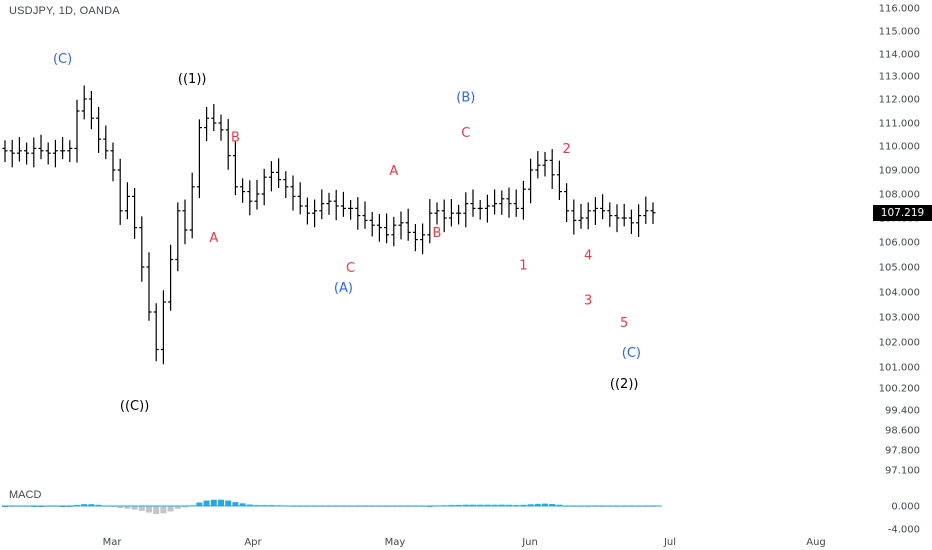 The width and height of the screenshot is (932, 550). I want to click on macd-label: MACD, so click(25, 495).